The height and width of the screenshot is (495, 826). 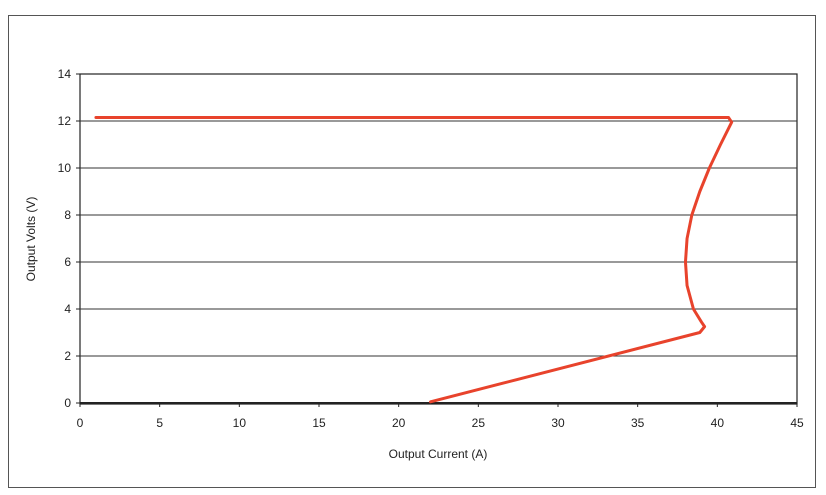 I want to click on x-tick-label: 0, so click(x=80, y=423).